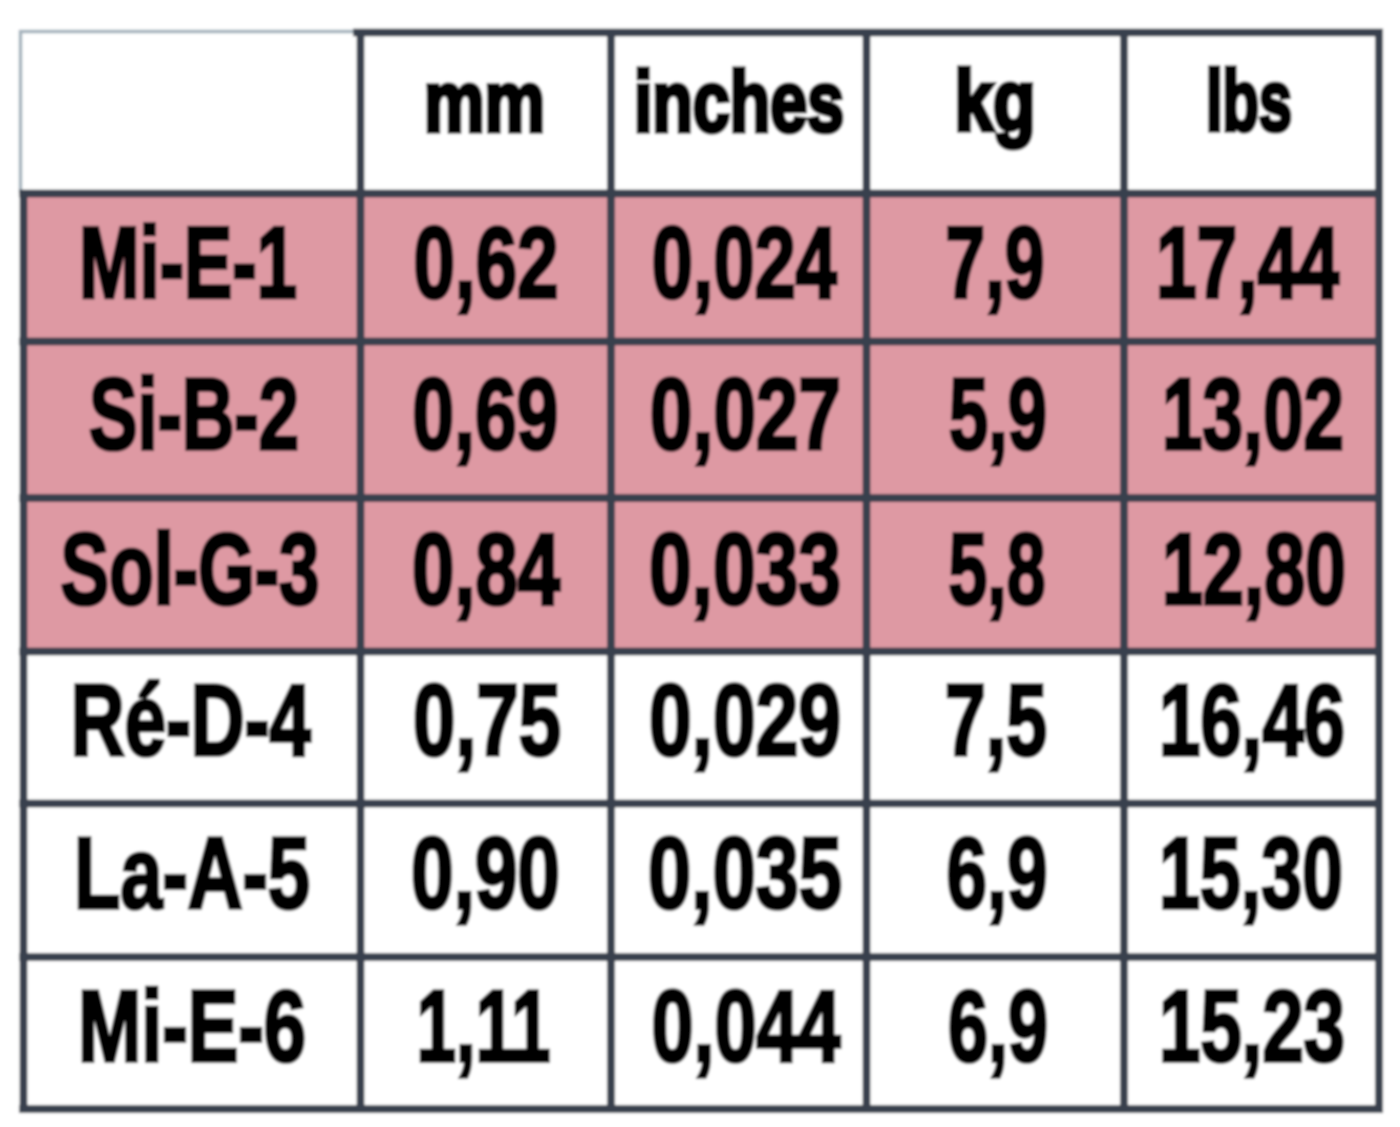 This screenshot has height=1127, width=1400. I want to click on svg-text: 0,033, so click(745, 570).